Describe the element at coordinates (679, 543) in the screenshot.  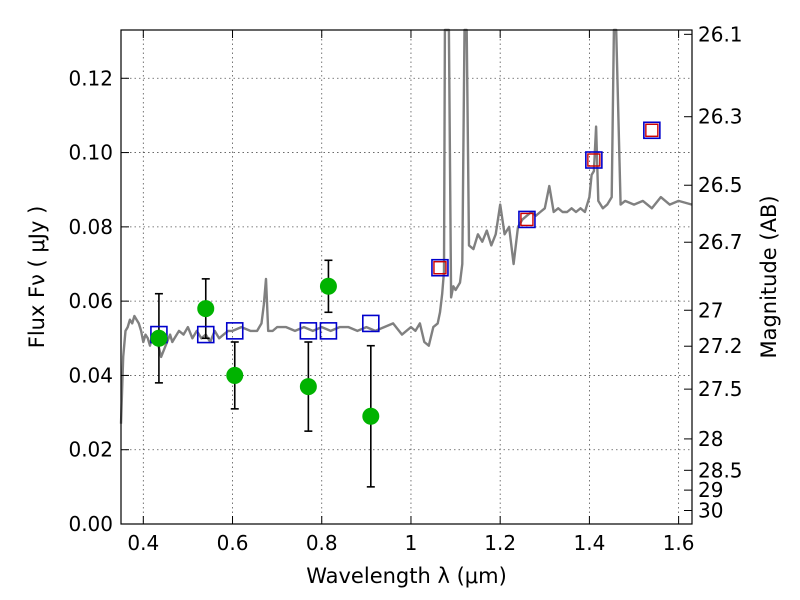
I see `x-tick-label: 1.6` at that location.